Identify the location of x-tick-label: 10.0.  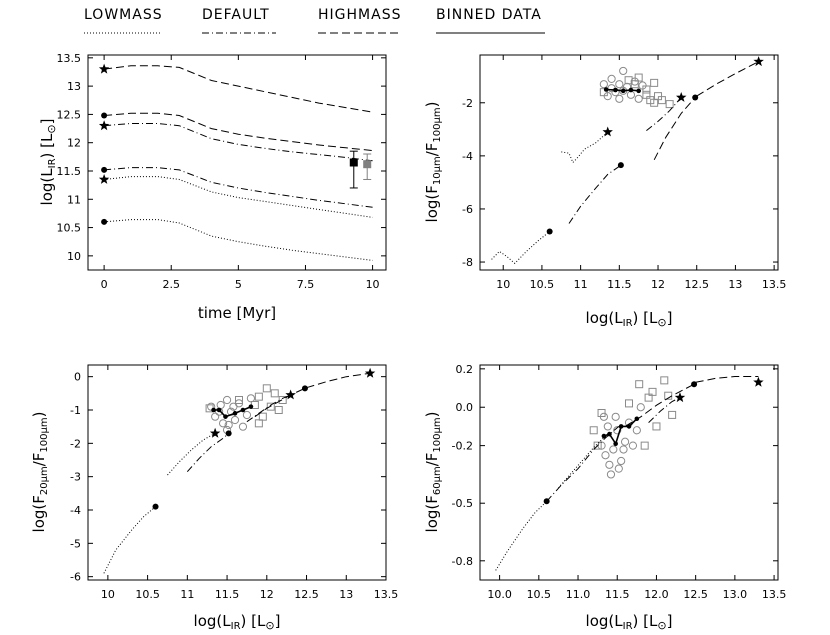
(499, 594).